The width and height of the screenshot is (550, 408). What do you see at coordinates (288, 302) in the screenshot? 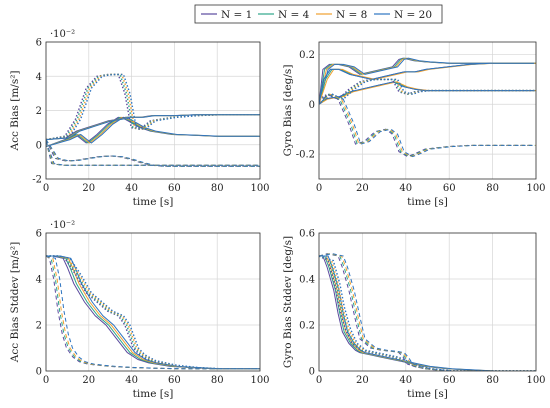
I see `y-axis-label: Gyro Bias Stddev [deg/s]` at bounding box center [288, 302].